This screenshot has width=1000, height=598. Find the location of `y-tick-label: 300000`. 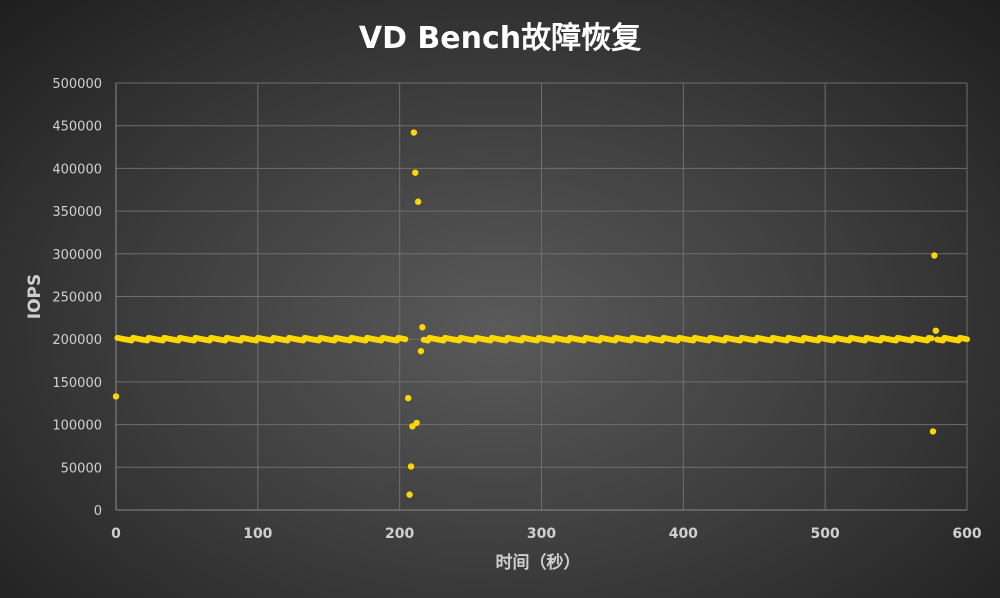

y-tick-label: 300000 is located at coordinates (77, 255).